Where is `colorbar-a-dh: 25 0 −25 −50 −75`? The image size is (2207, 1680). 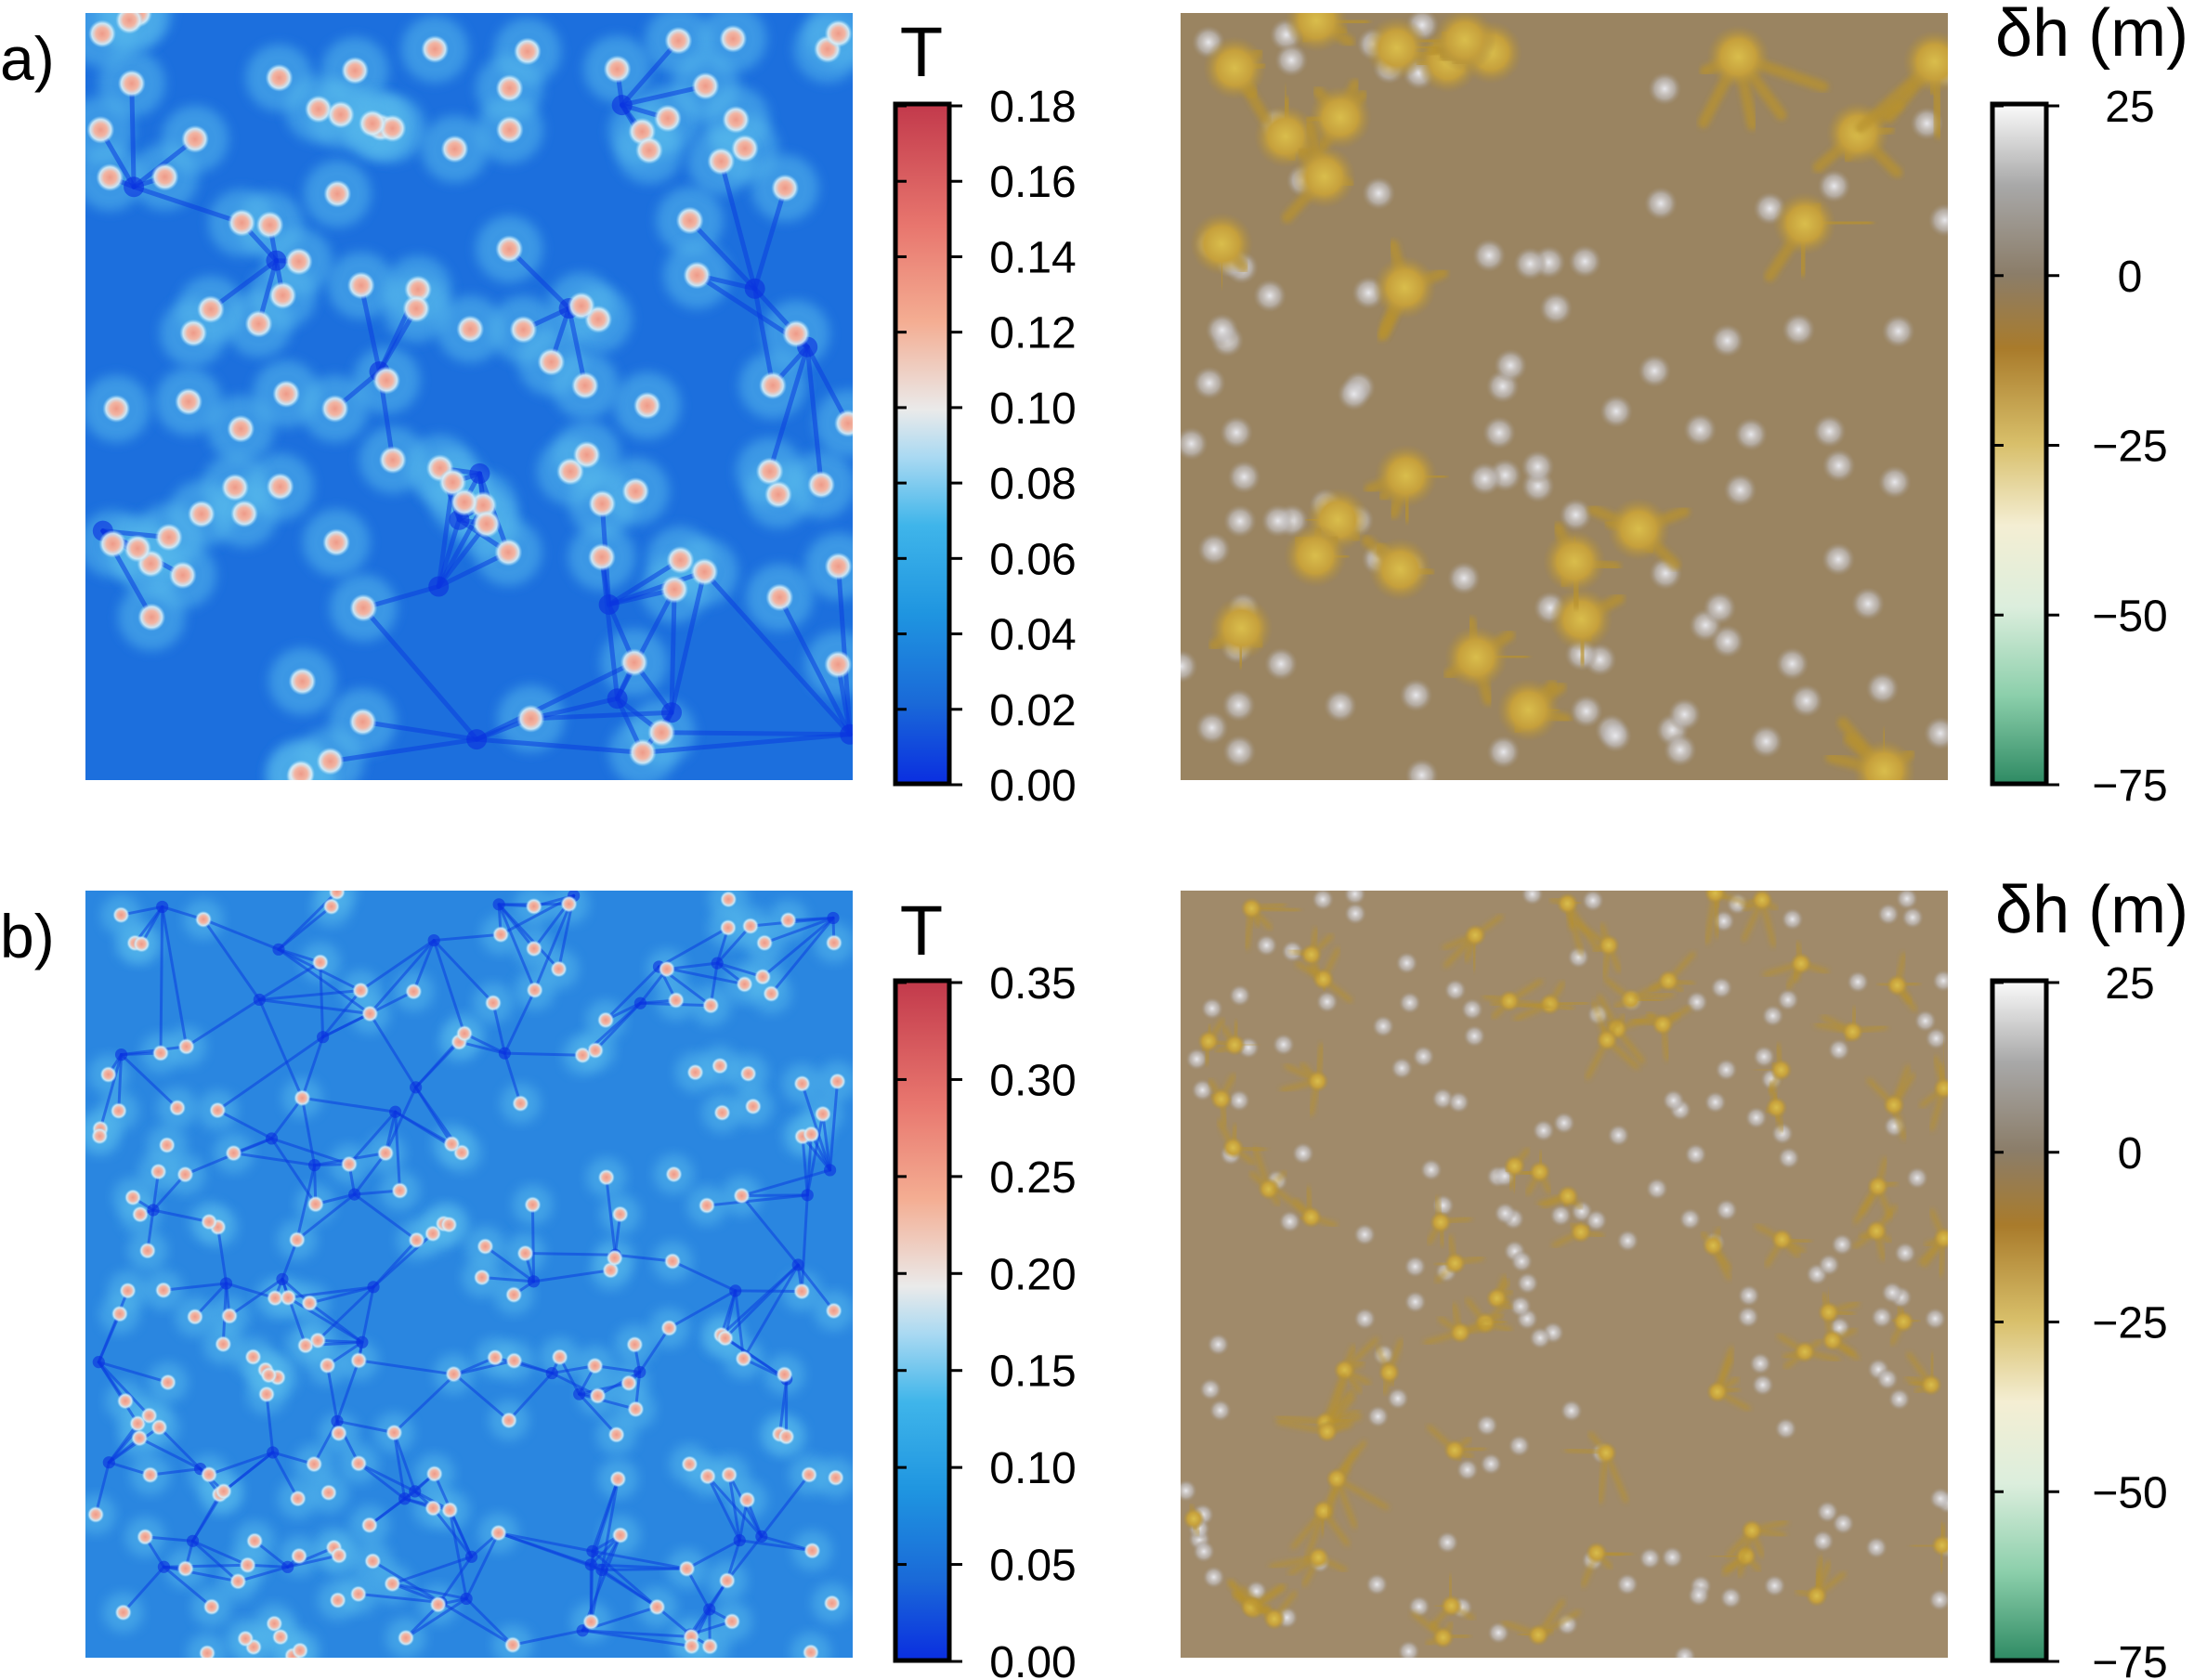
colorbar-a-dh: 25 0 −25 −50 −75 is located at coordinates (2079, 447).